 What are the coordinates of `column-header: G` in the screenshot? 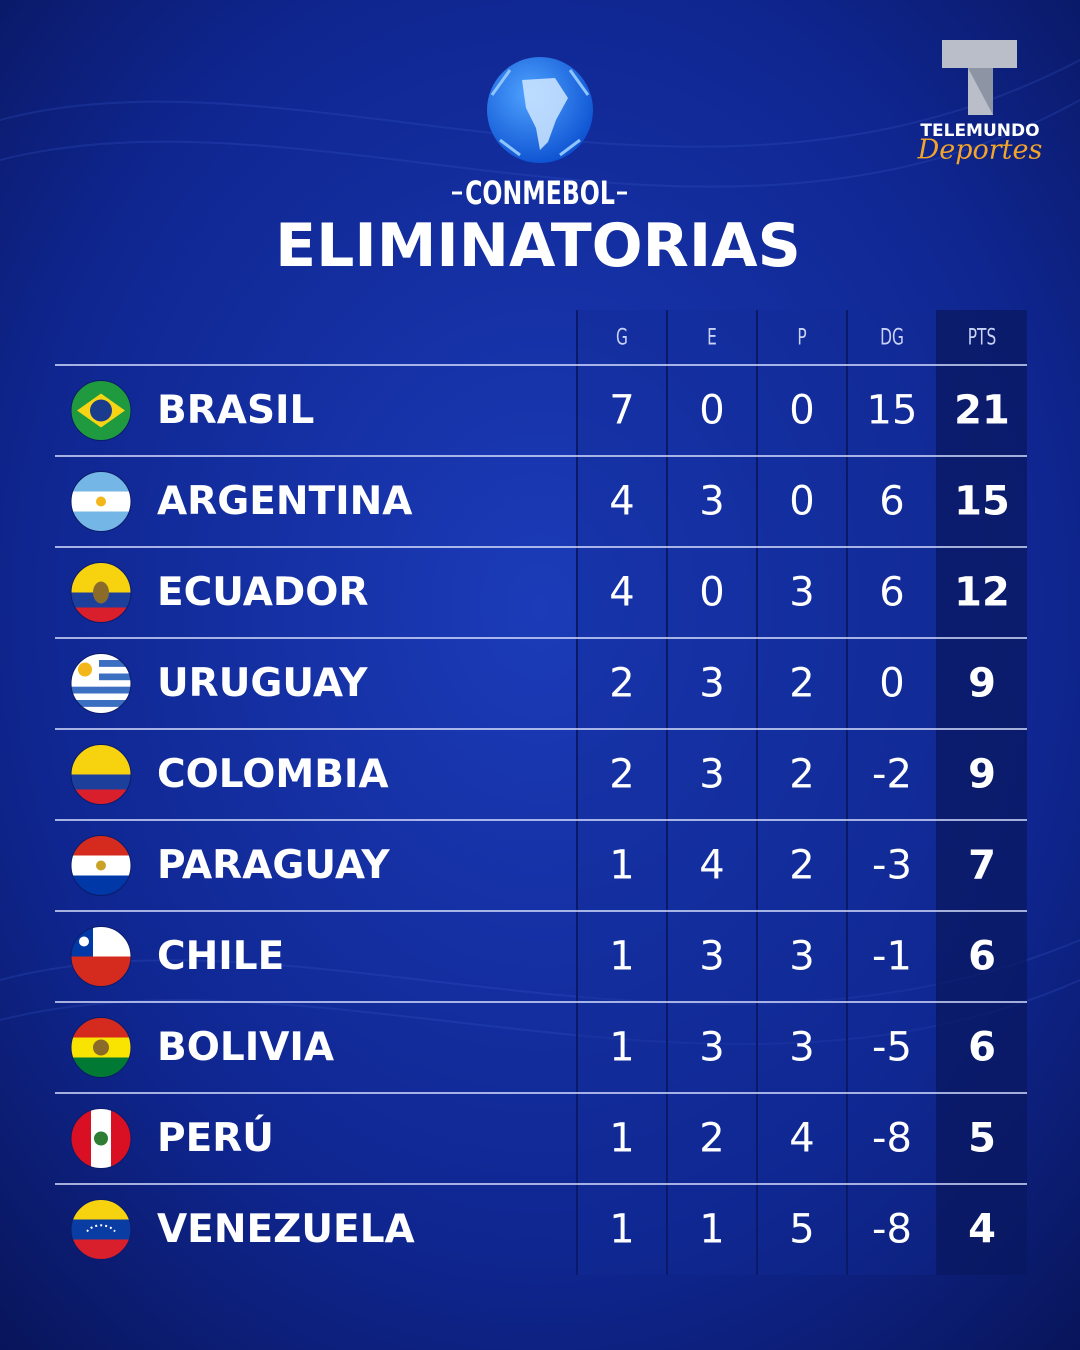 It's located at (622, 337).